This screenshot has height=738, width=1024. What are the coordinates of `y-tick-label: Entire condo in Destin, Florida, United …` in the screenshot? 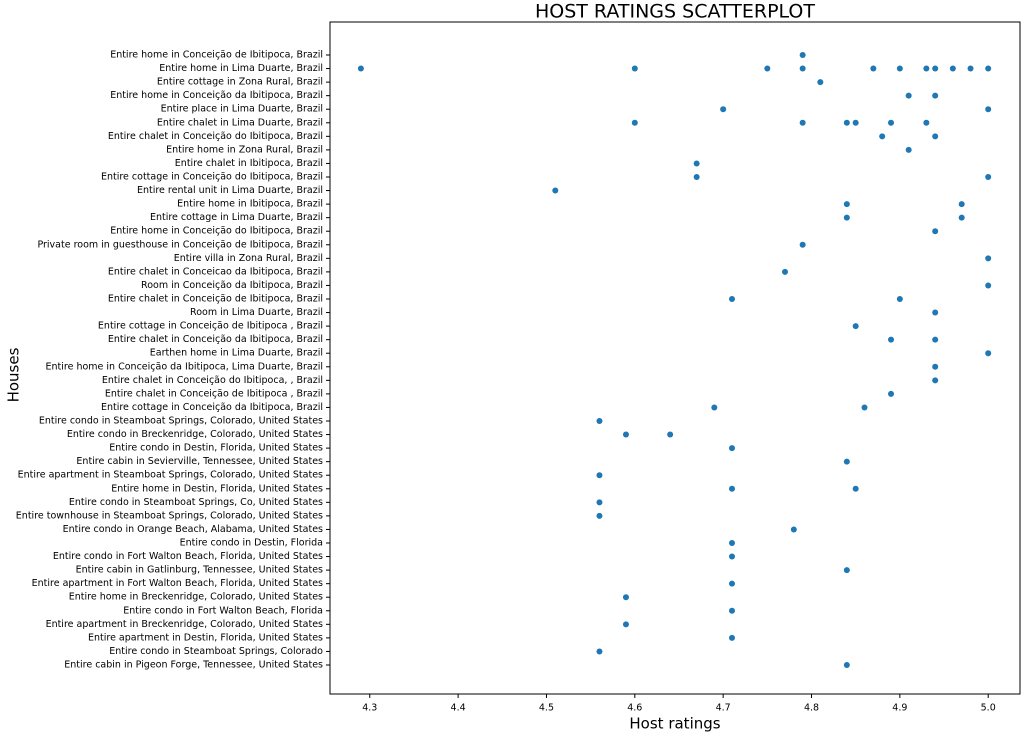 It's located at (216, 448).